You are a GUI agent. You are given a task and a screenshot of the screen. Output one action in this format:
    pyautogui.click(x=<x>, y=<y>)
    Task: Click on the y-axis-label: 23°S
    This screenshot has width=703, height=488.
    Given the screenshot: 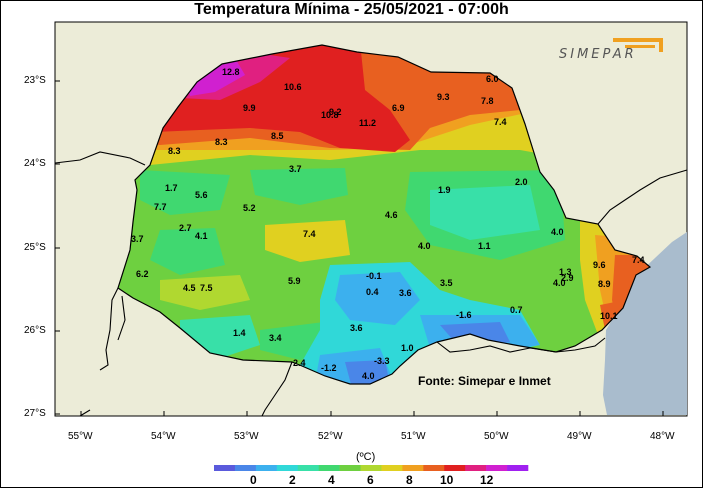 What is the action you would take?
    pyautogui.click(x=35, y=80)
    